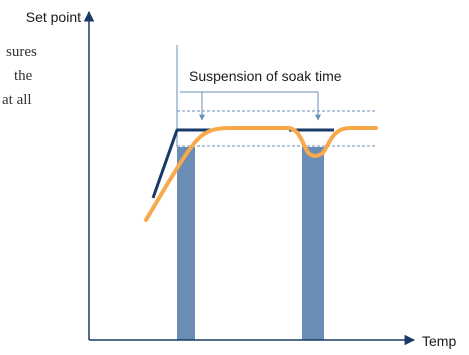  I want to click on body-text-line-3: at all, so click(17, 100).